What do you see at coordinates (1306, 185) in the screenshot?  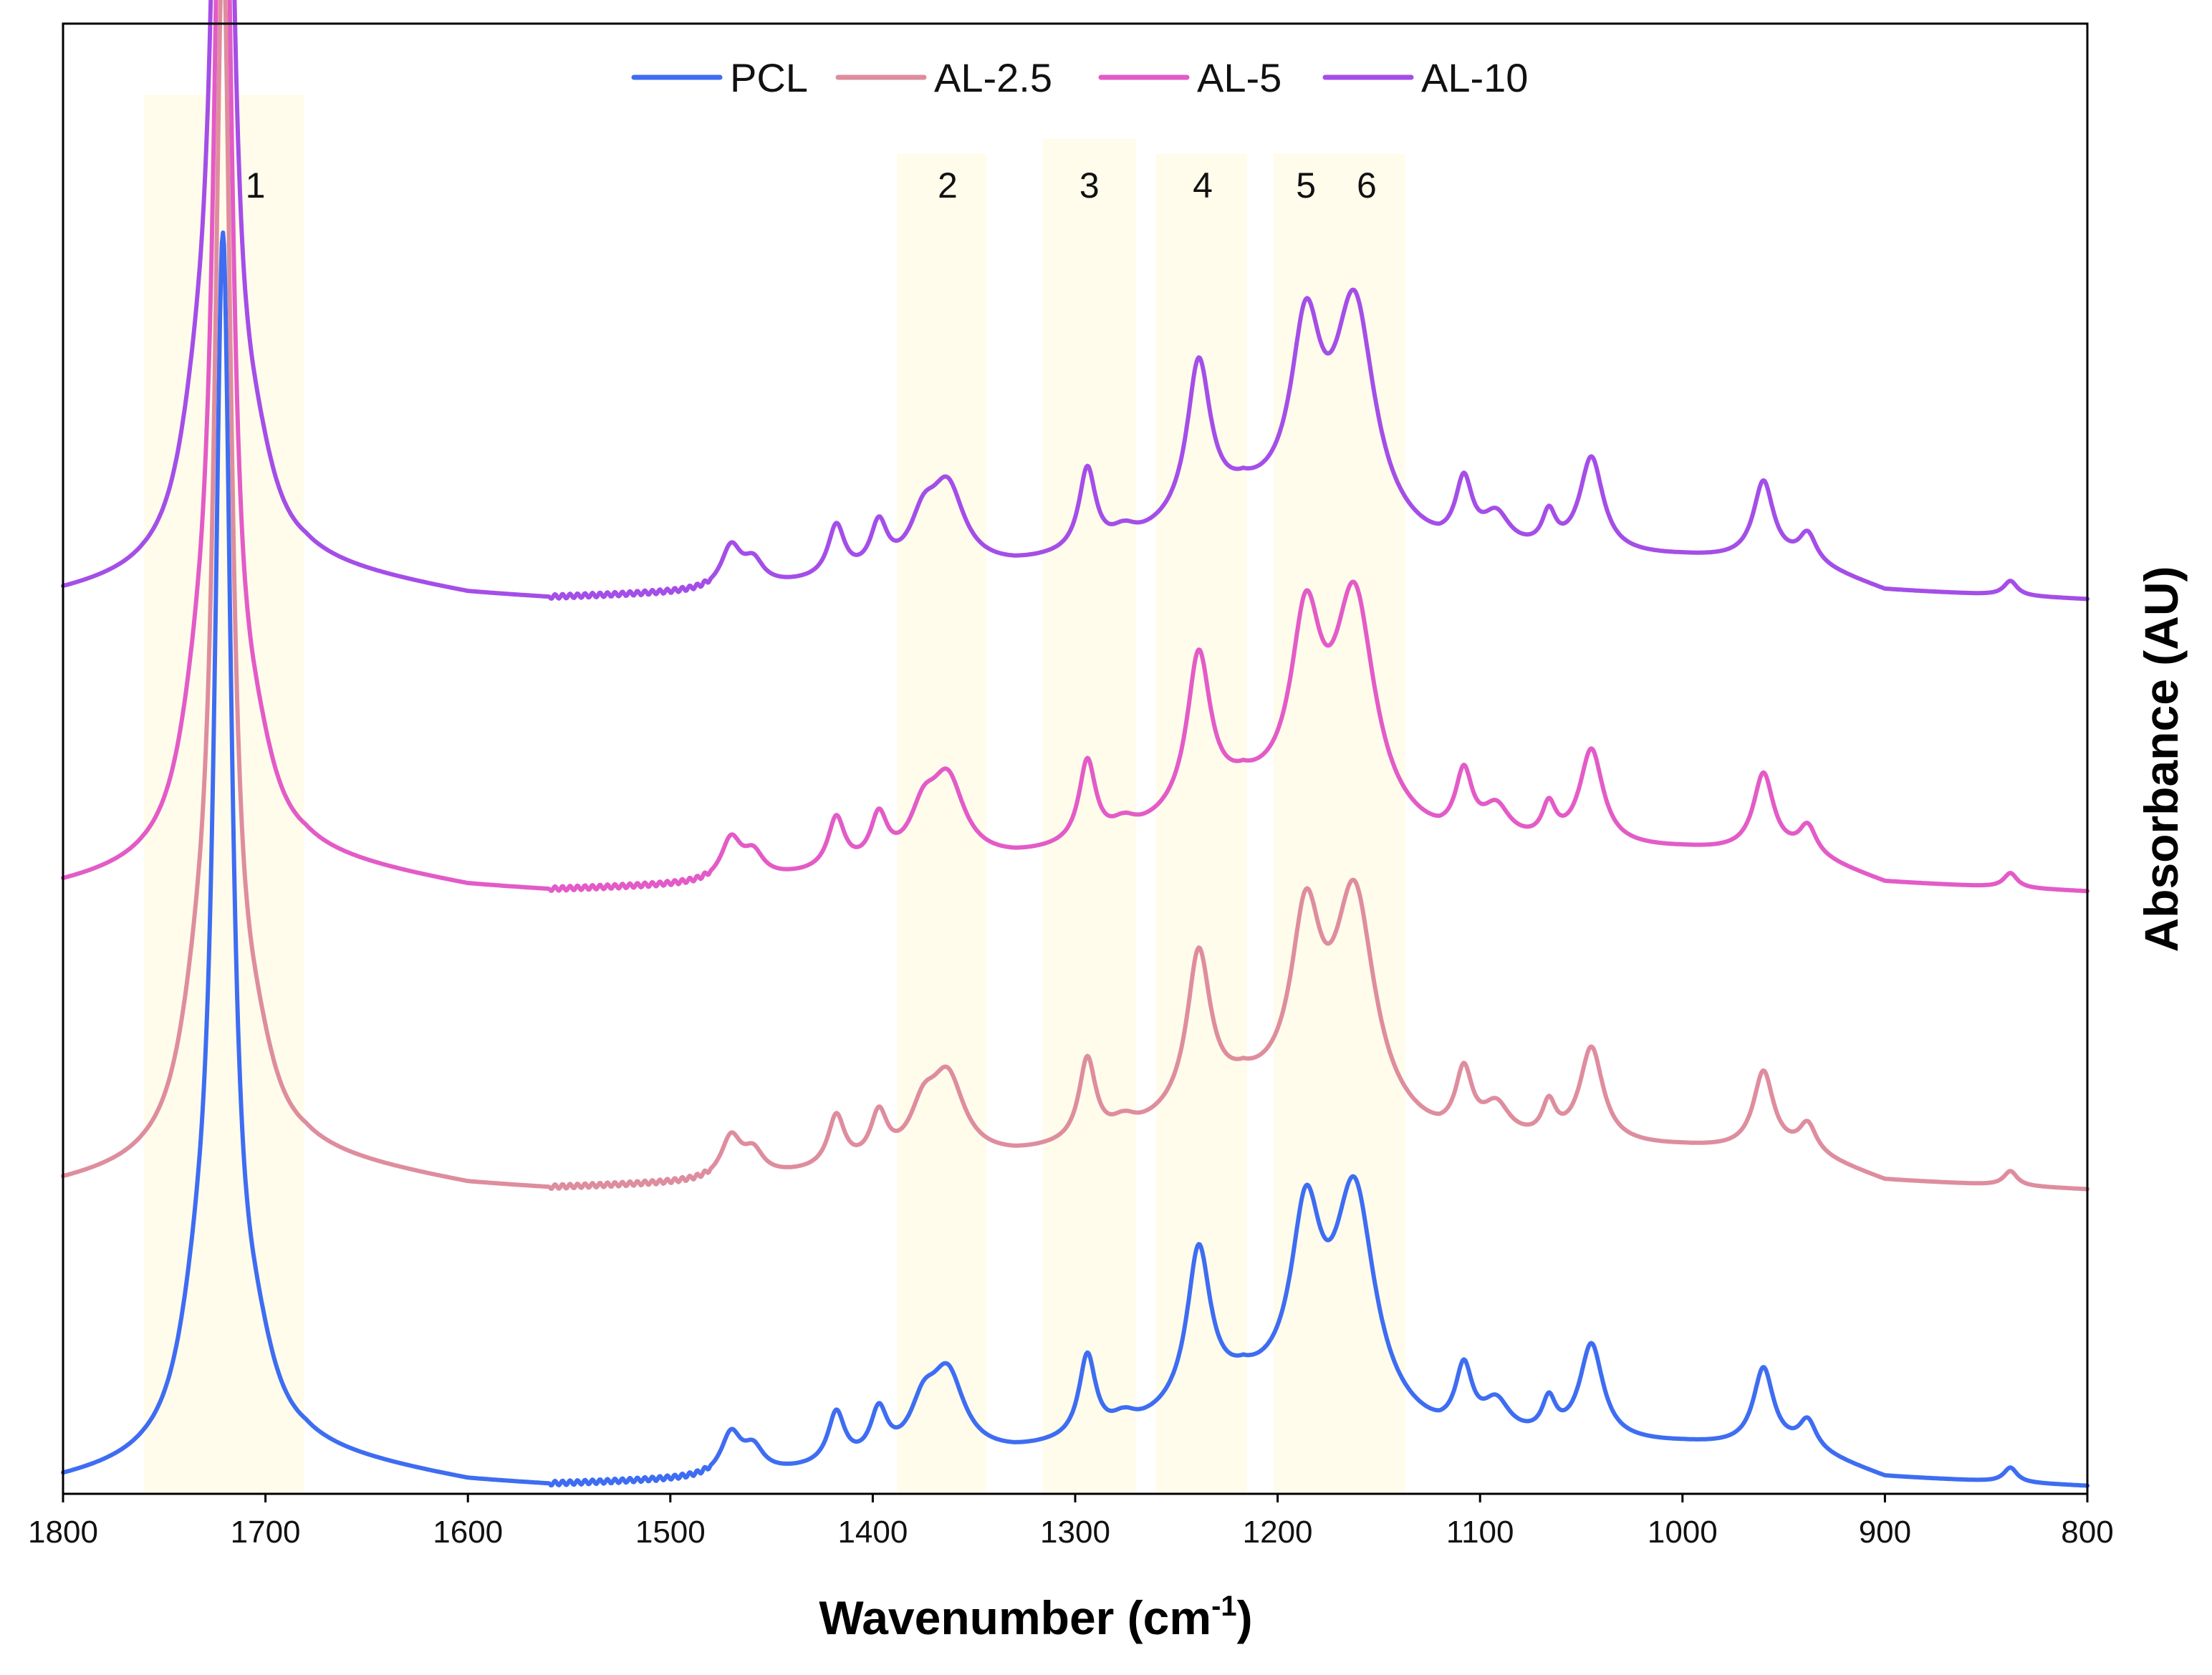 I see `band-label-5: 5` at bounding box center [1306, 185].